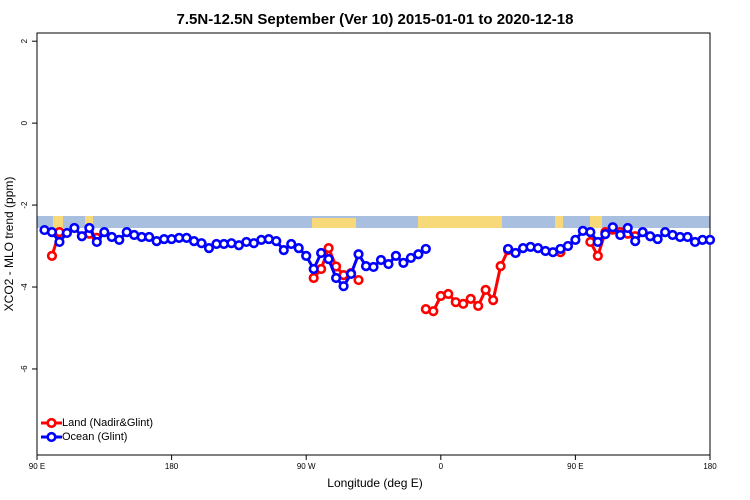 Image resolution: width=750 pixels, height=500 pixels. I want to click on land-mask, so click(373, 222).